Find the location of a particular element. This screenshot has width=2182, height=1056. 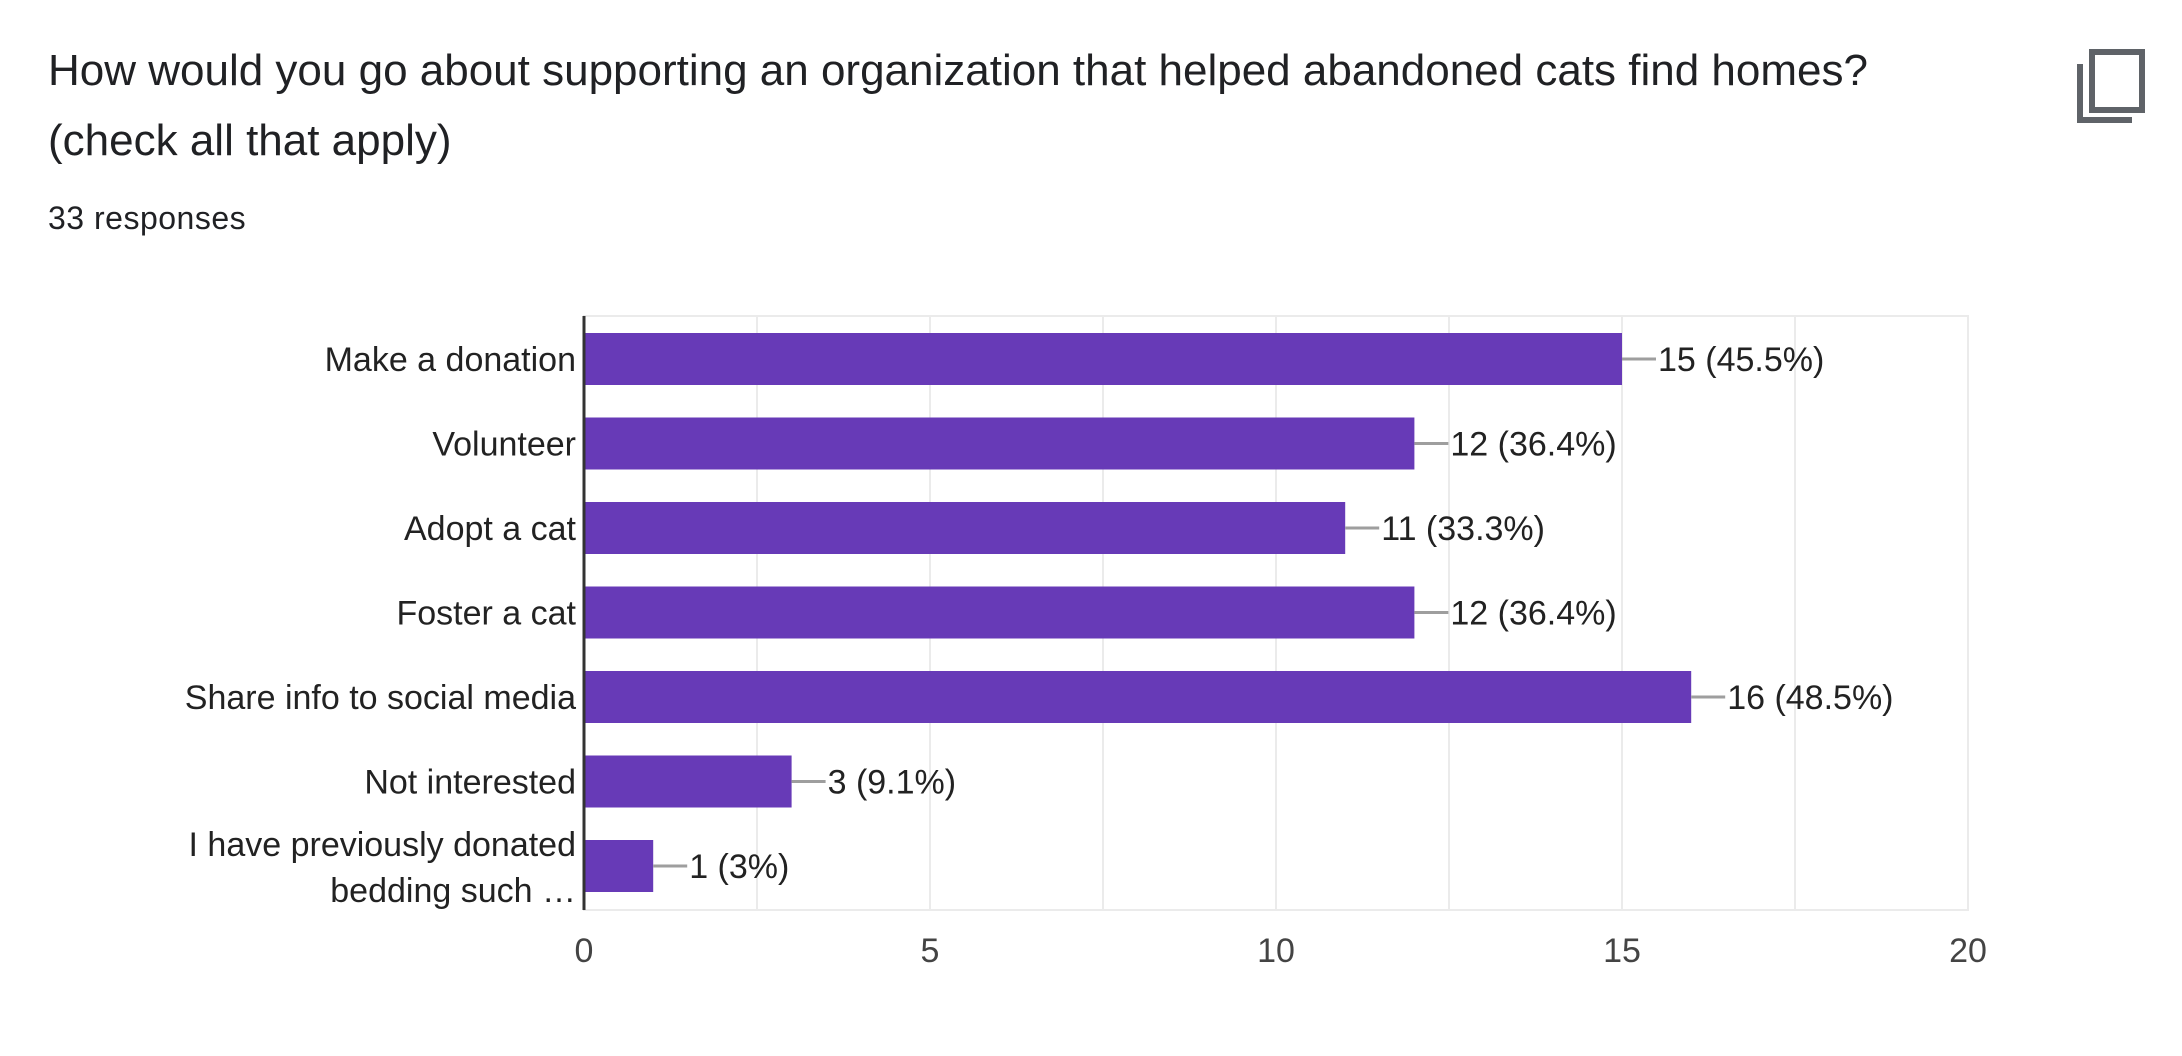

x-tick-label: 20 is located at coordinates (1968, 951).